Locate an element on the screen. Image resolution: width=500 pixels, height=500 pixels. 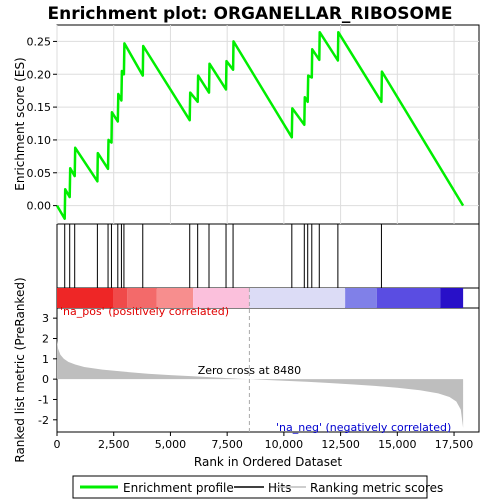
hits-layer is located at coordinates (223, 256).